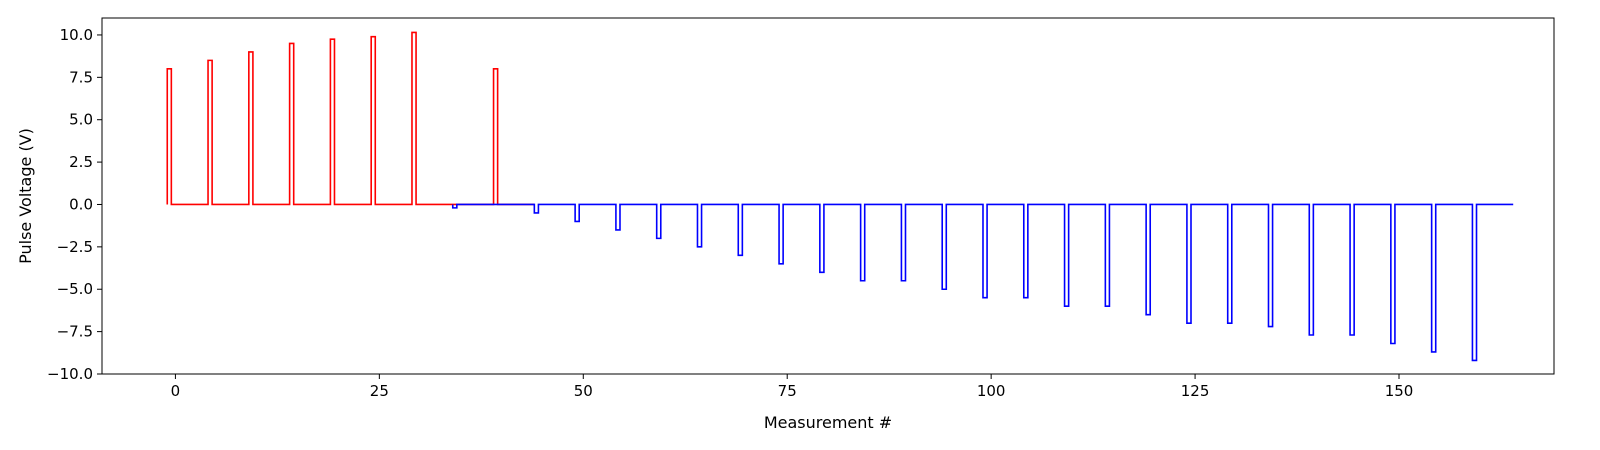  What do you see at coordinates (379, 391) in the screenshot?
I see `x-tick-label: 25` at bounding box center [379, 391].